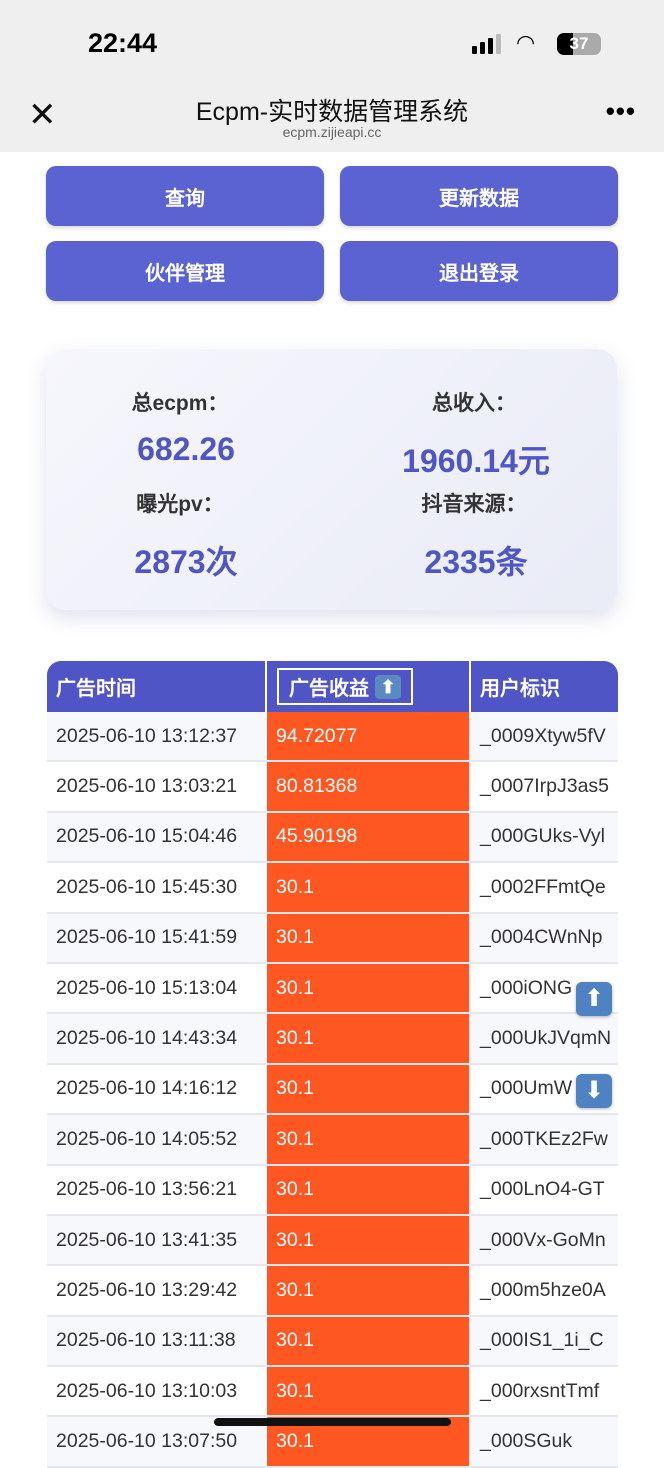 This screenshot has width=664, height=1468. I want to click on cell-ad-time: 2025-06-10 15:41:59, so click(157, 937).